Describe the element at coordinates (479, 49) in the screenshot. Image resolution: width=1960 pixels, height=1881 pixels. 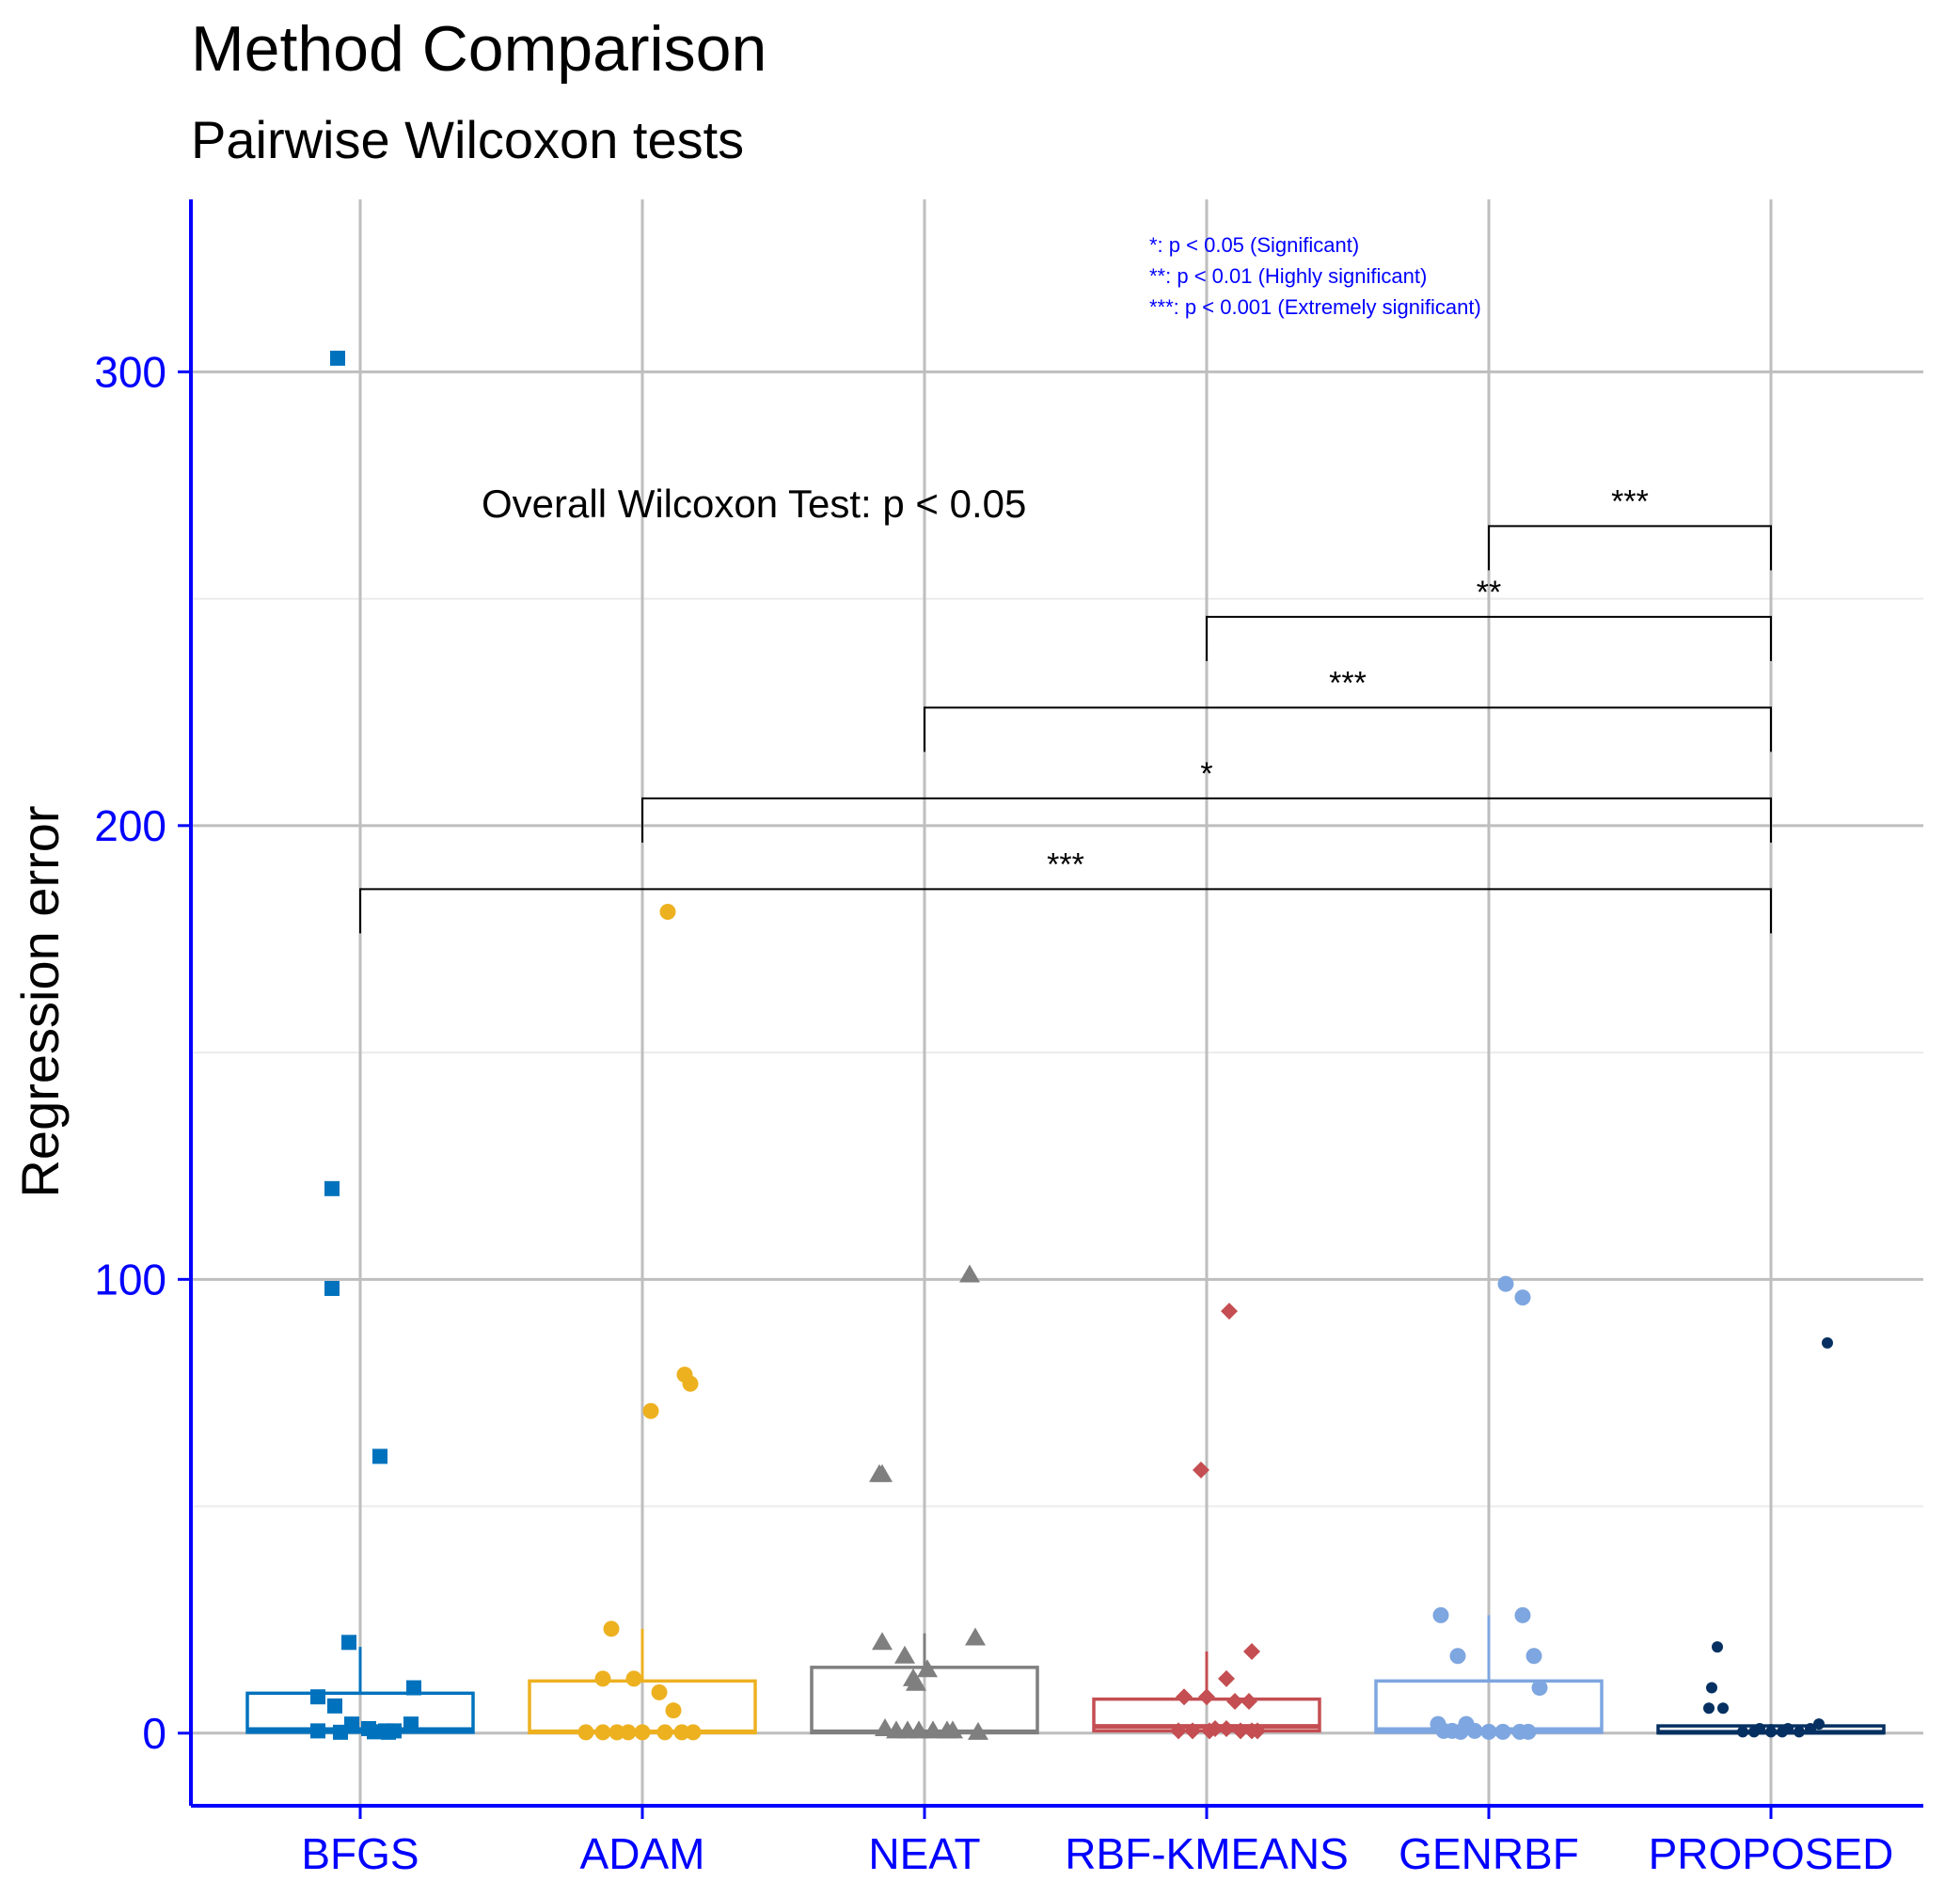
I see `chart-title: Method Comparison` at that location.